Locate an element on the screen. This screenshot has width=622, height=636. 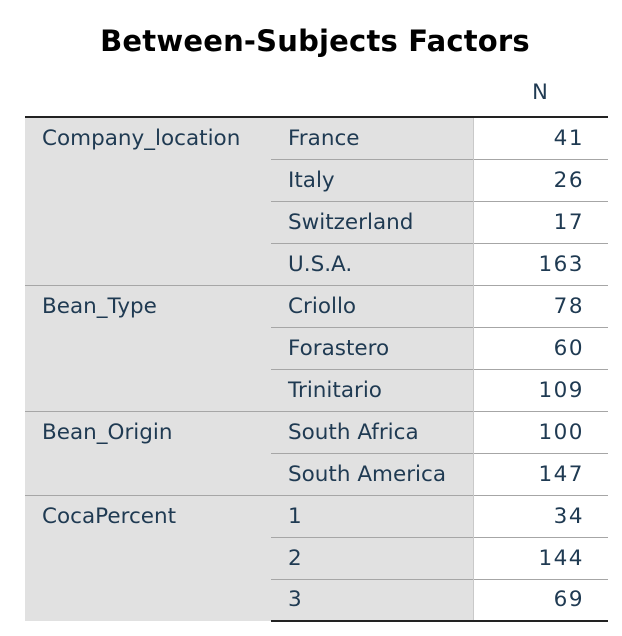
level-count: 100 is located at coordinates (540, 431).